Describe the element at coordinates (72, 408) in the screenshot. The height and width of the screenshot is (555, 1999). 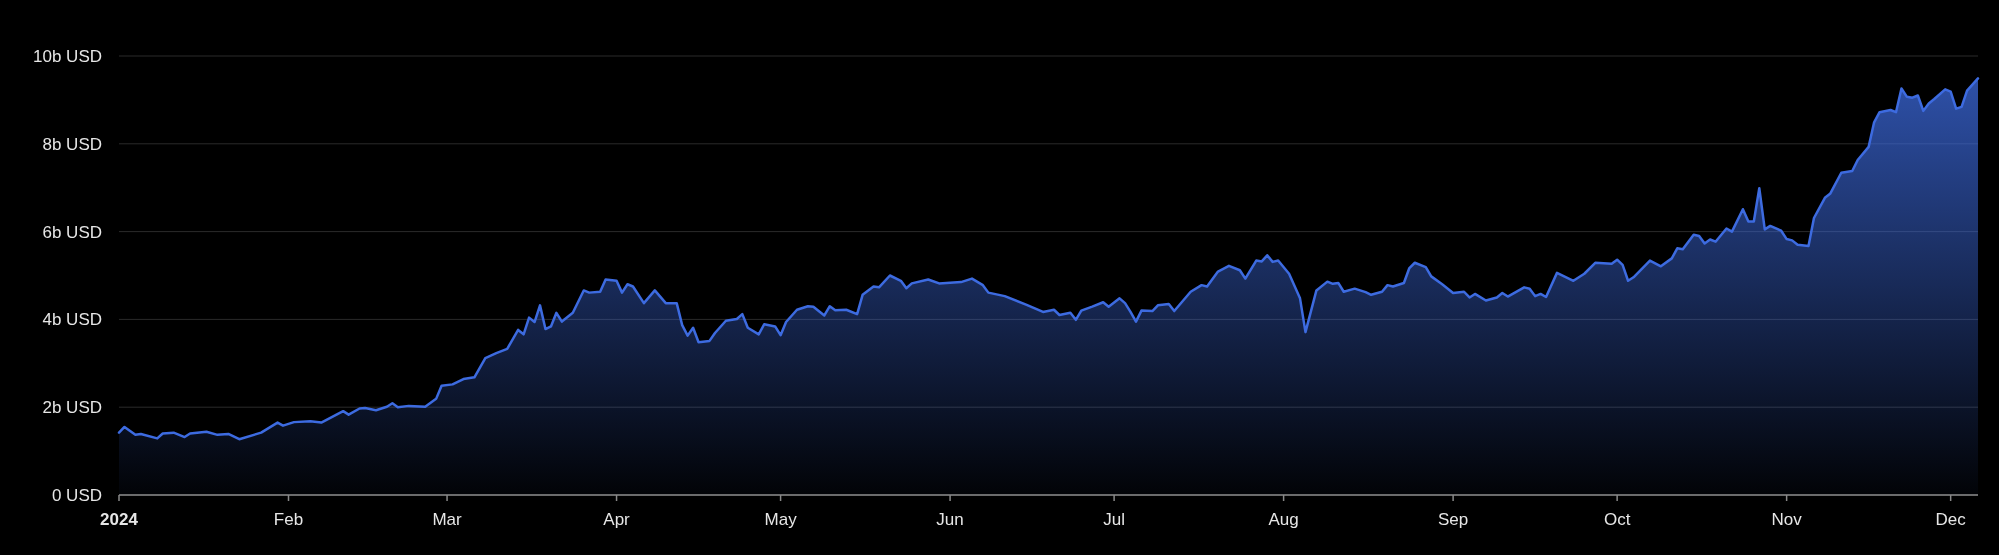
I see `y-tick-label: 2b USD` at that location.